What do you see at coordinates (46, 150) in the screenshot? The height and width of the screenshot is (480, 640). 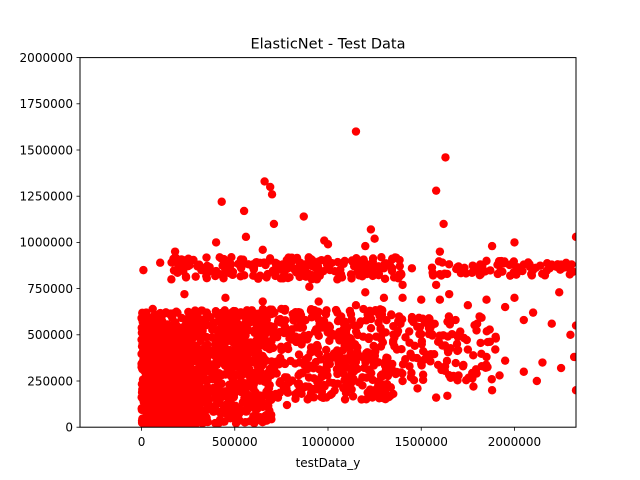 I see `y-tick-label: 1500000` at bounding box center [46, 150].